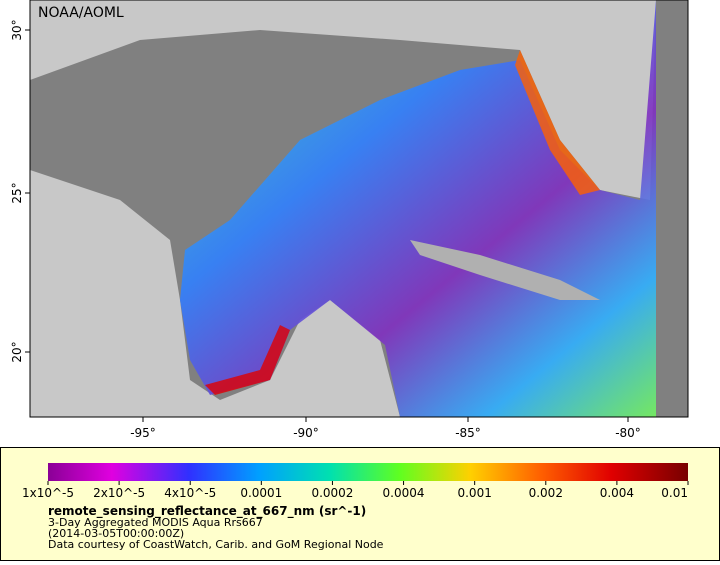  I want to click on lat-axis: 30° 25° 20°, so click(20, 191).